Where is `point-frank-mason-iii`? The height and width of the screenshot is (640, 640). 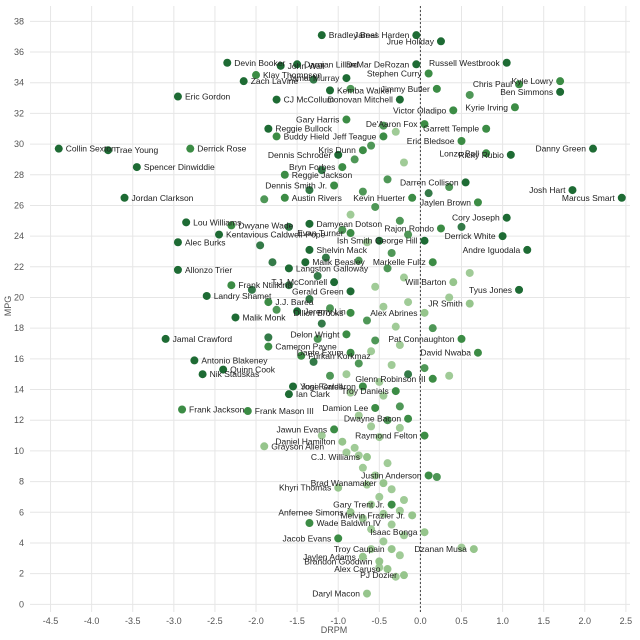 point-frank-mason-iii is located at coordinates (247, 411).